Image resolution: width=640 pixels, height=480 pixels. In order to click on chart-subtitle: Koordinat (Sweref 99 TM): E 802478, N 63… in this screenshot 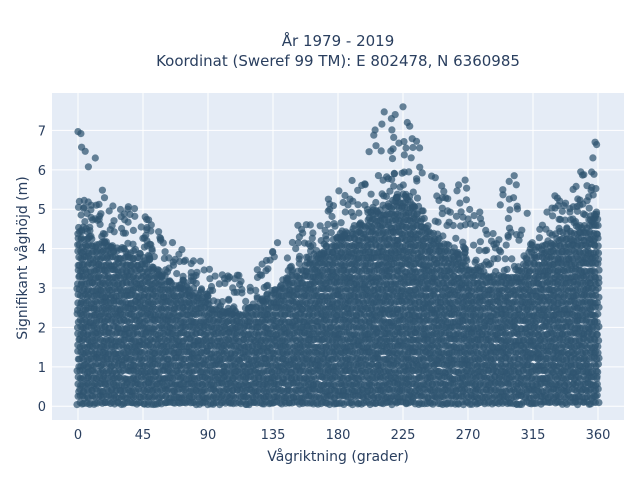, I will do `click(338, 61)`.